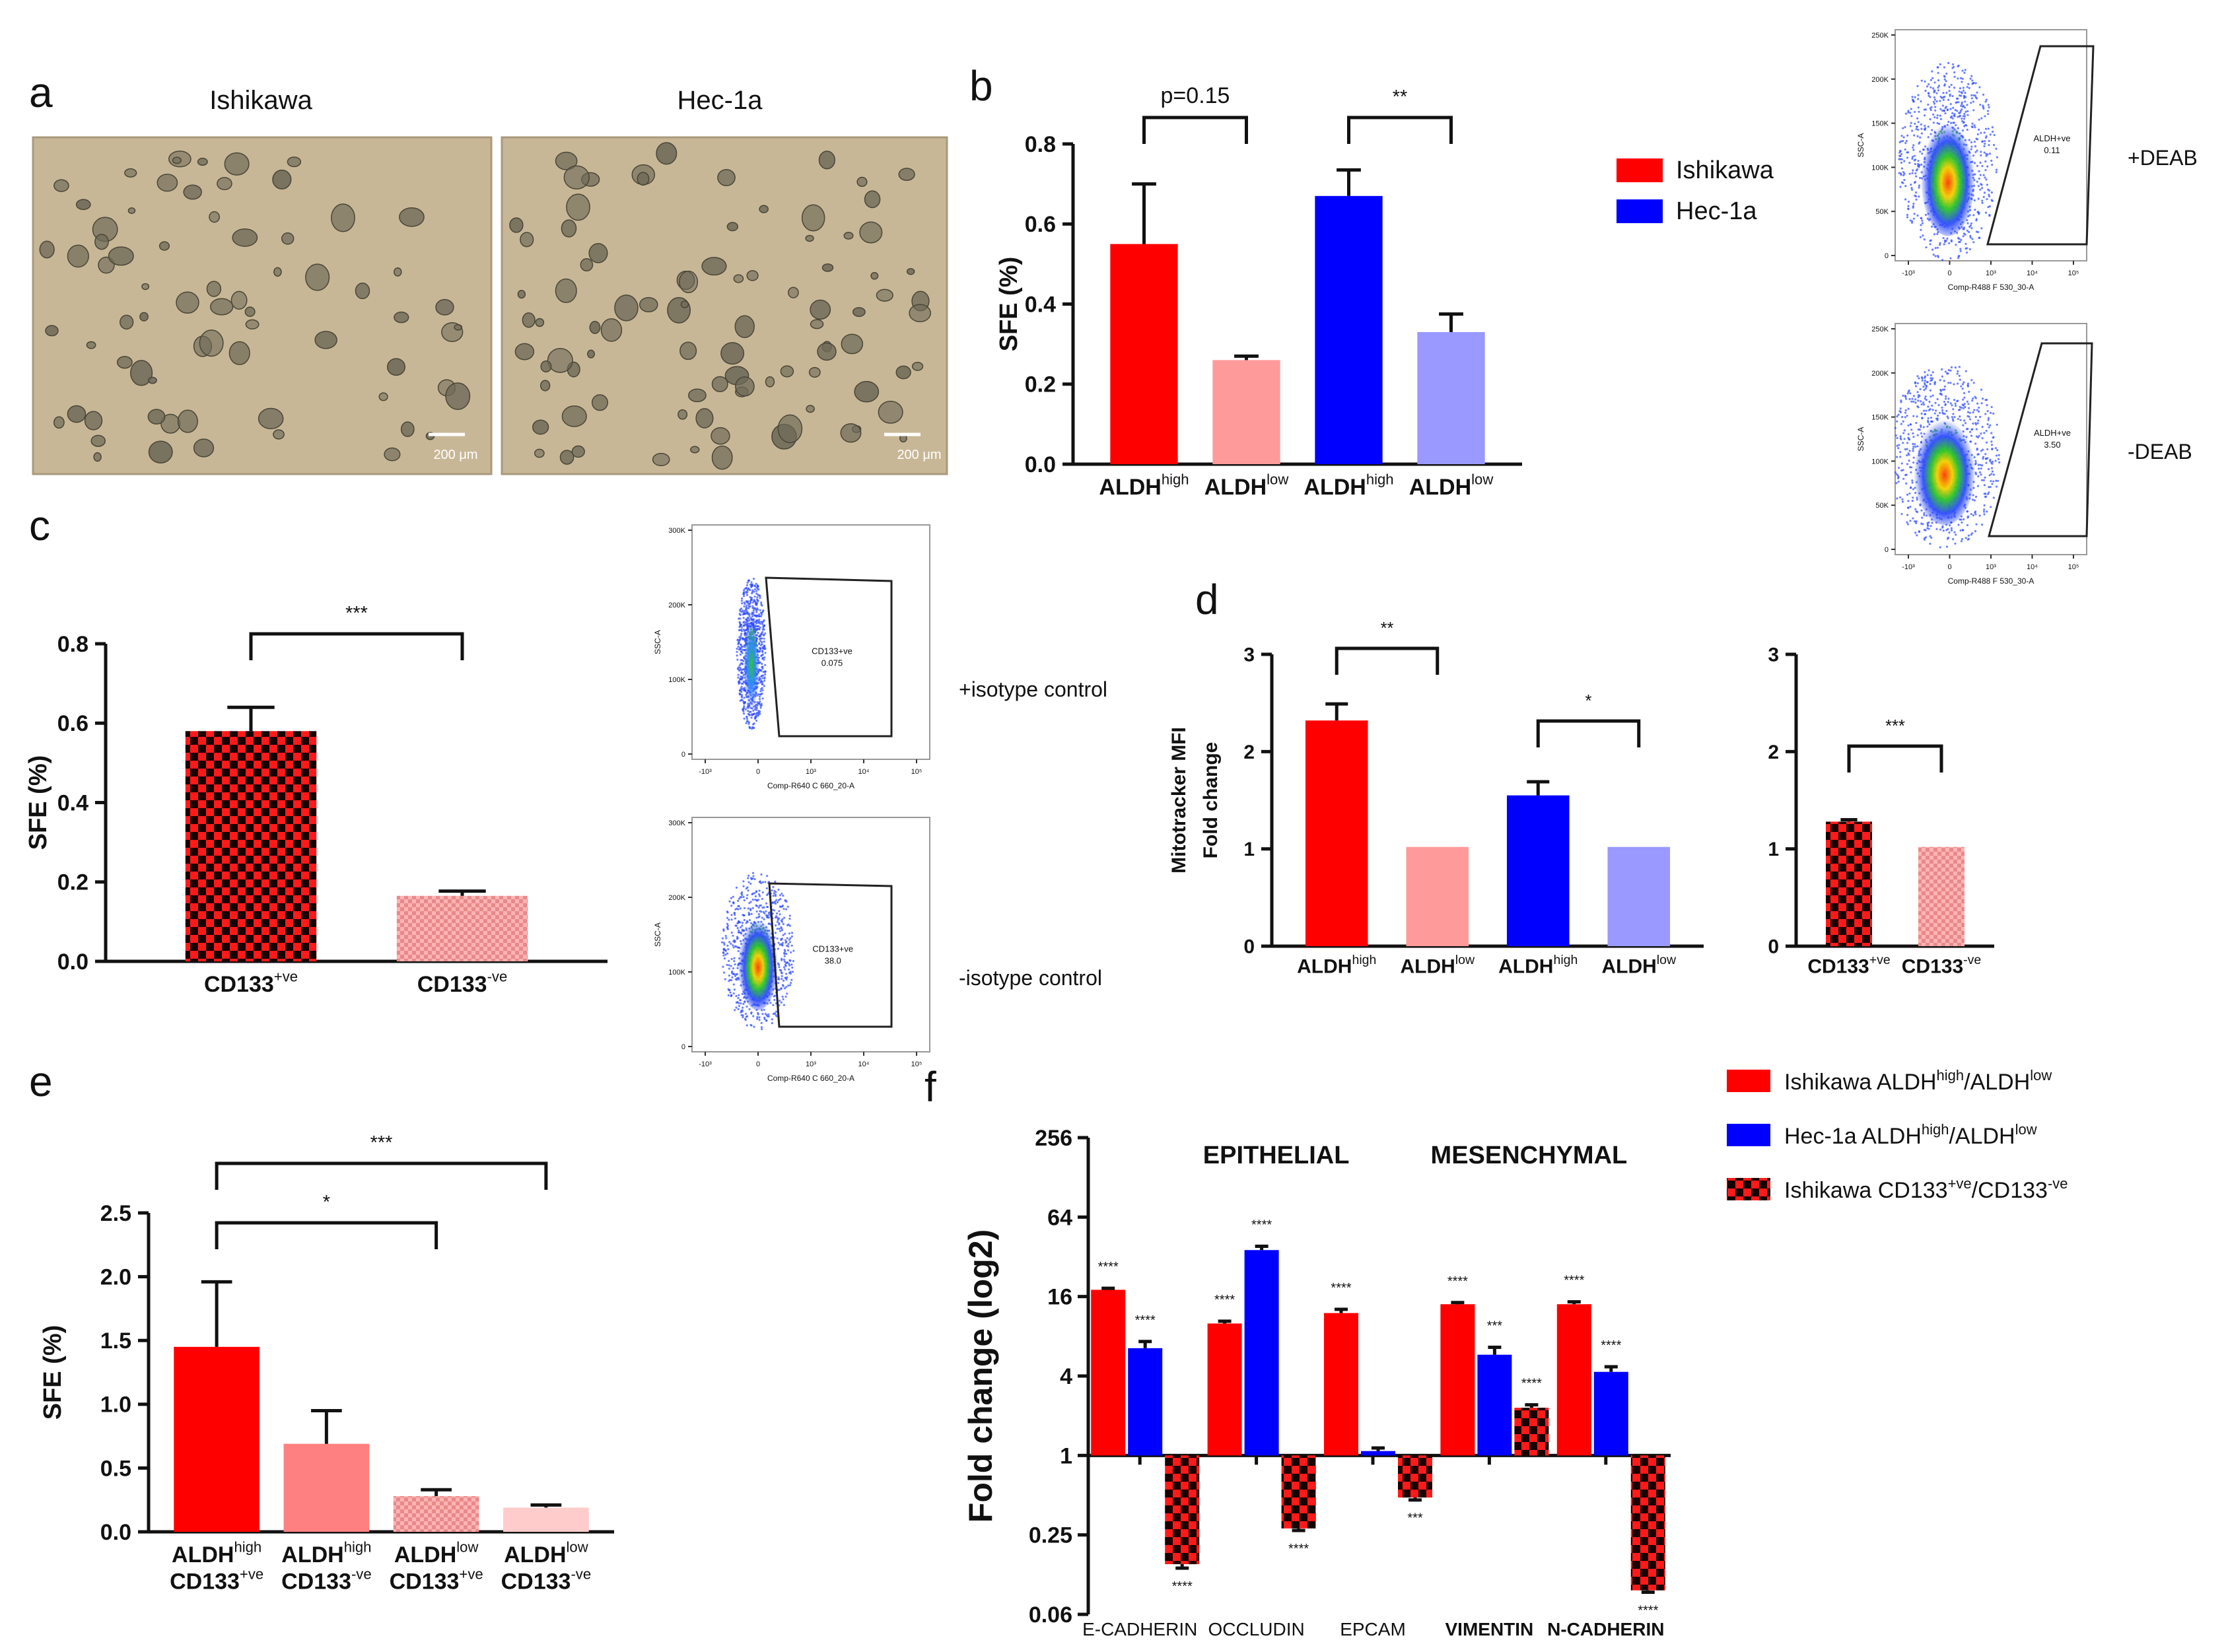 The height and width of the screenshot is (1652, 2226). Describe the element at coordinates (1860, 439) in the screenshot. I see `flow-y-label: SSC-A` at that location.